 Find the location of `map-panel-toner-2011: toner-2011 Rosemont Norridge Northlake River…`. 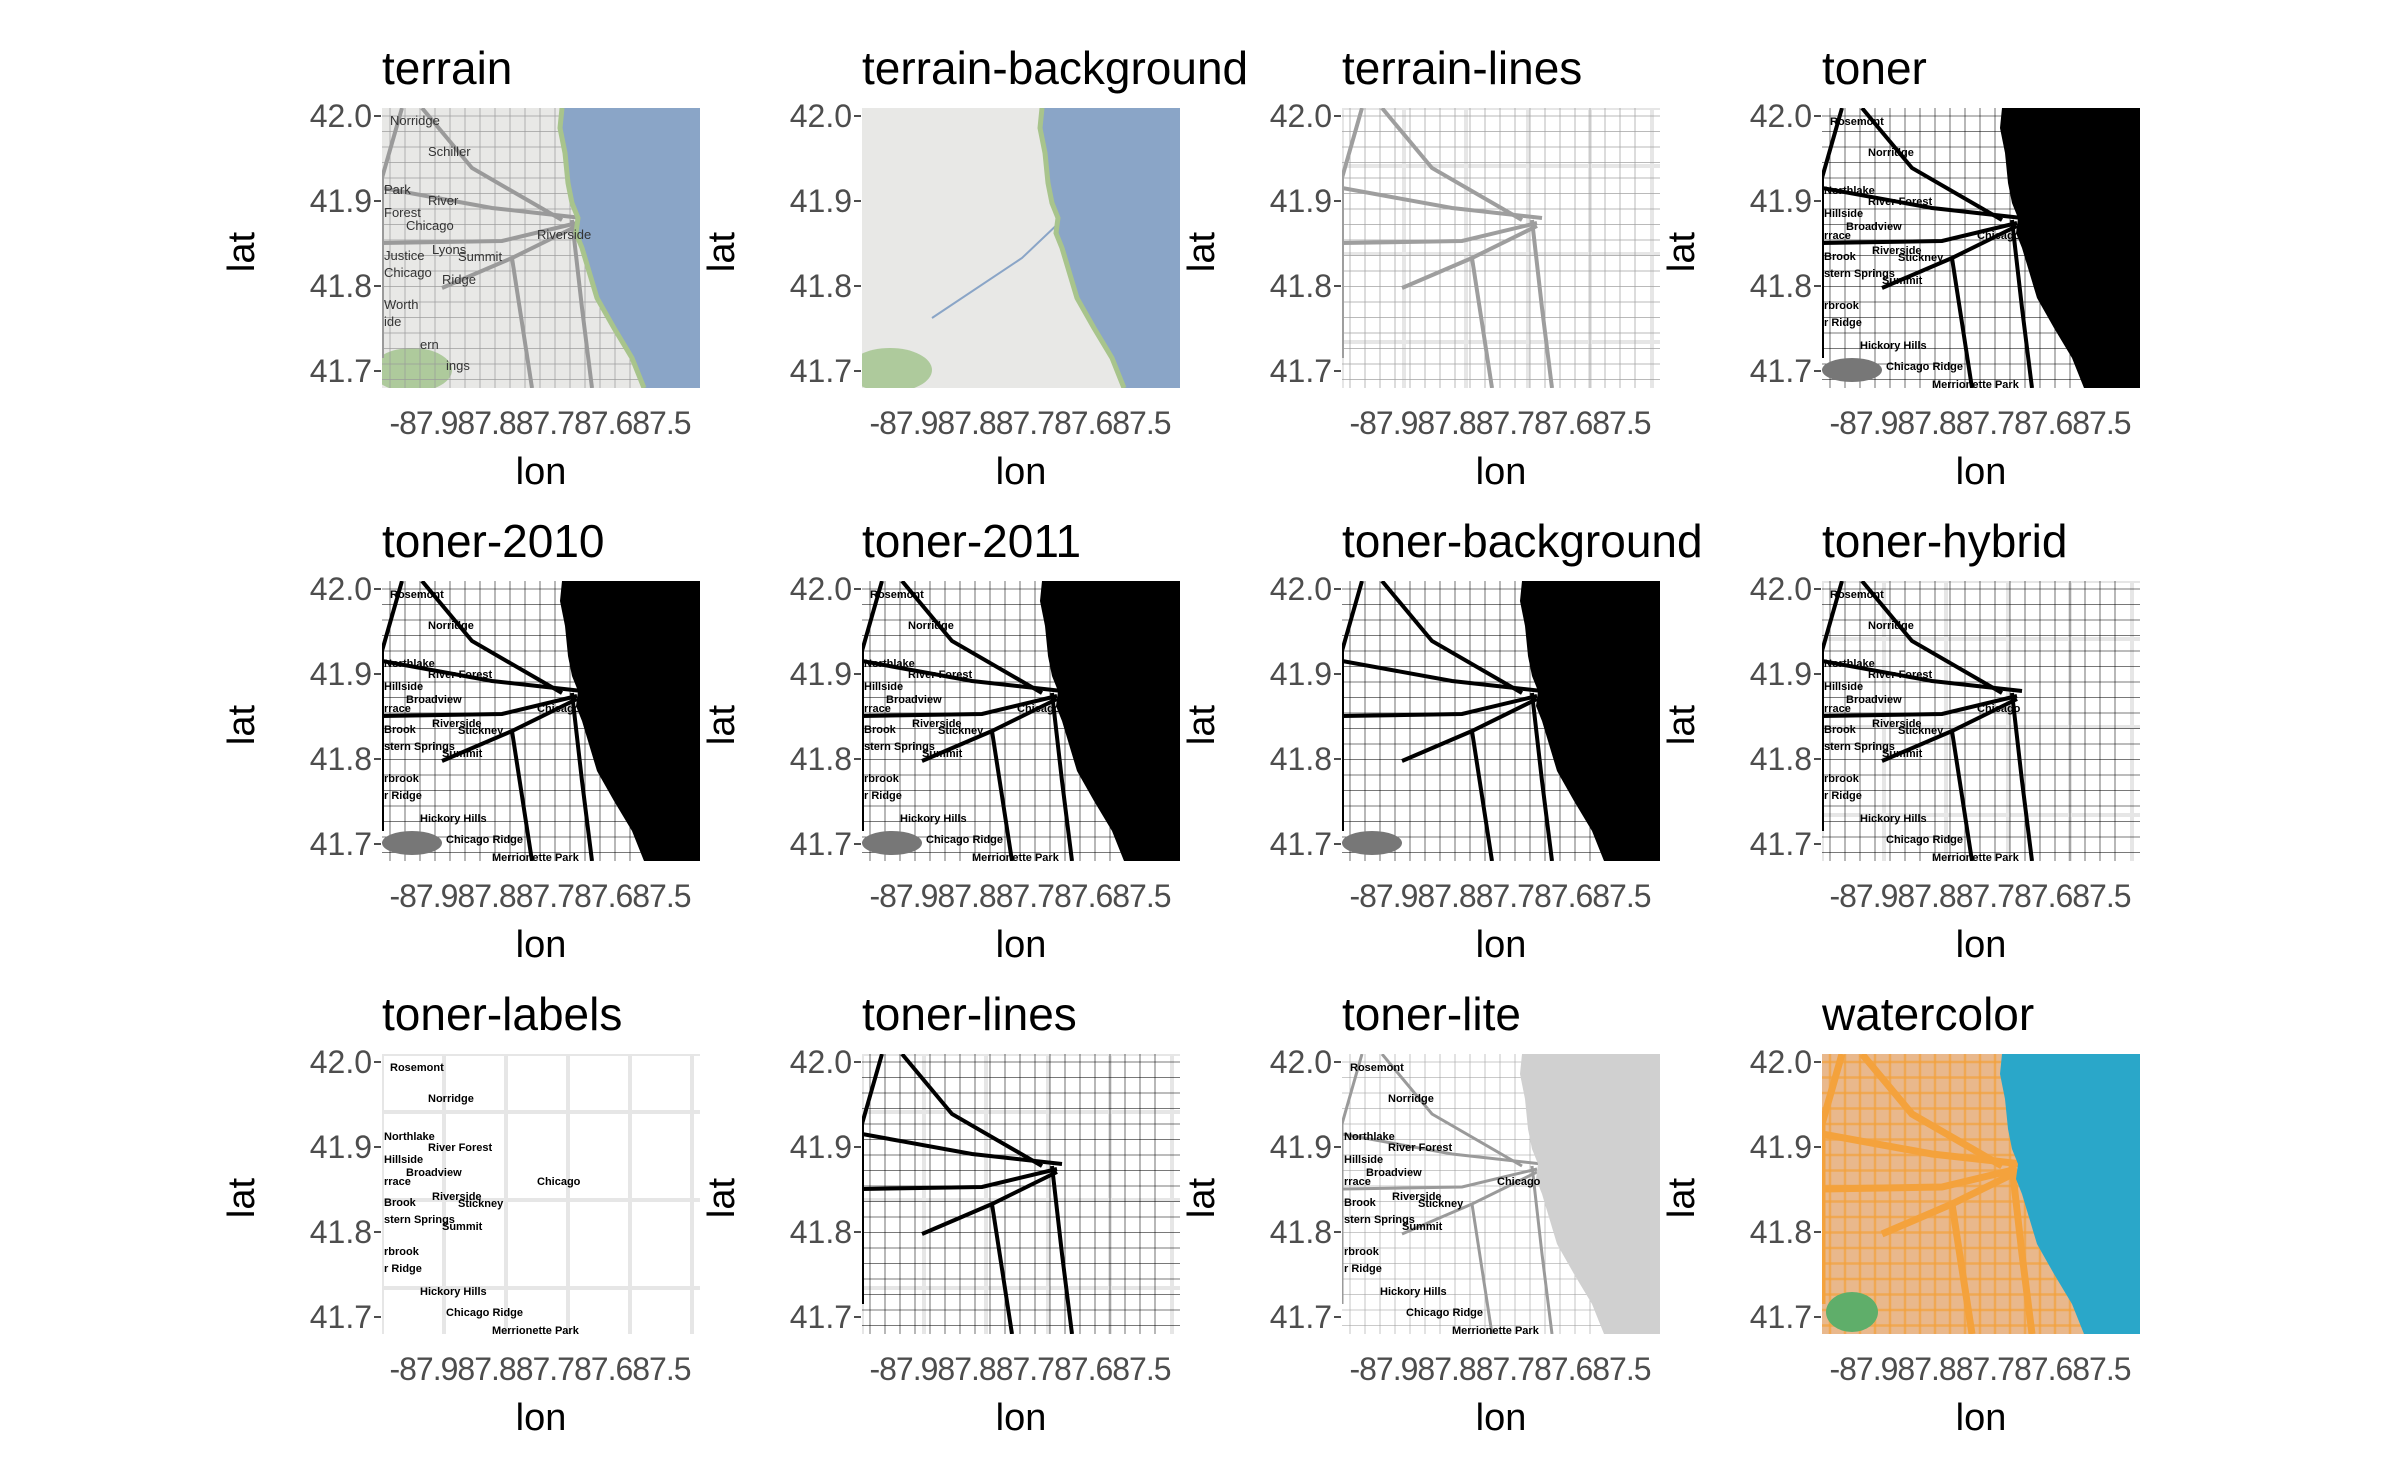

map-panel-toner-2011: toner-2011 Rosemont Norridge Northlake River… is located at coordinates (995, 748).